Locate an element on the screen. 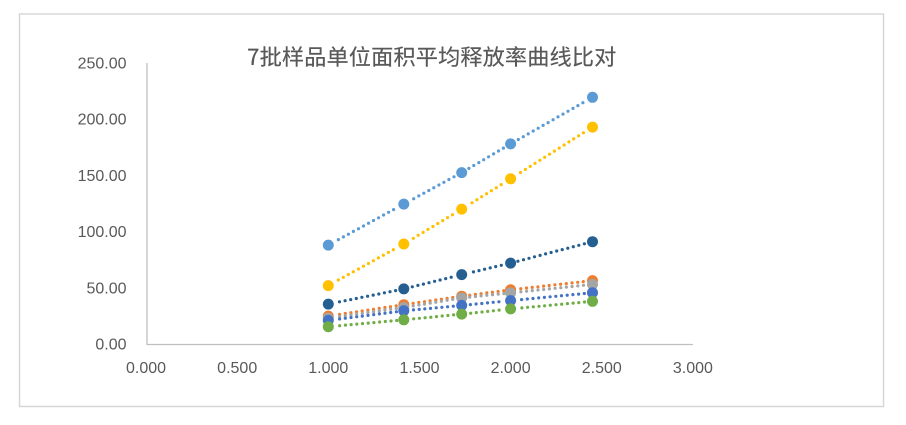 The width and height of the screenshot is (906, 425). svg-text: 100.00 is located at coordinates (102, 232).